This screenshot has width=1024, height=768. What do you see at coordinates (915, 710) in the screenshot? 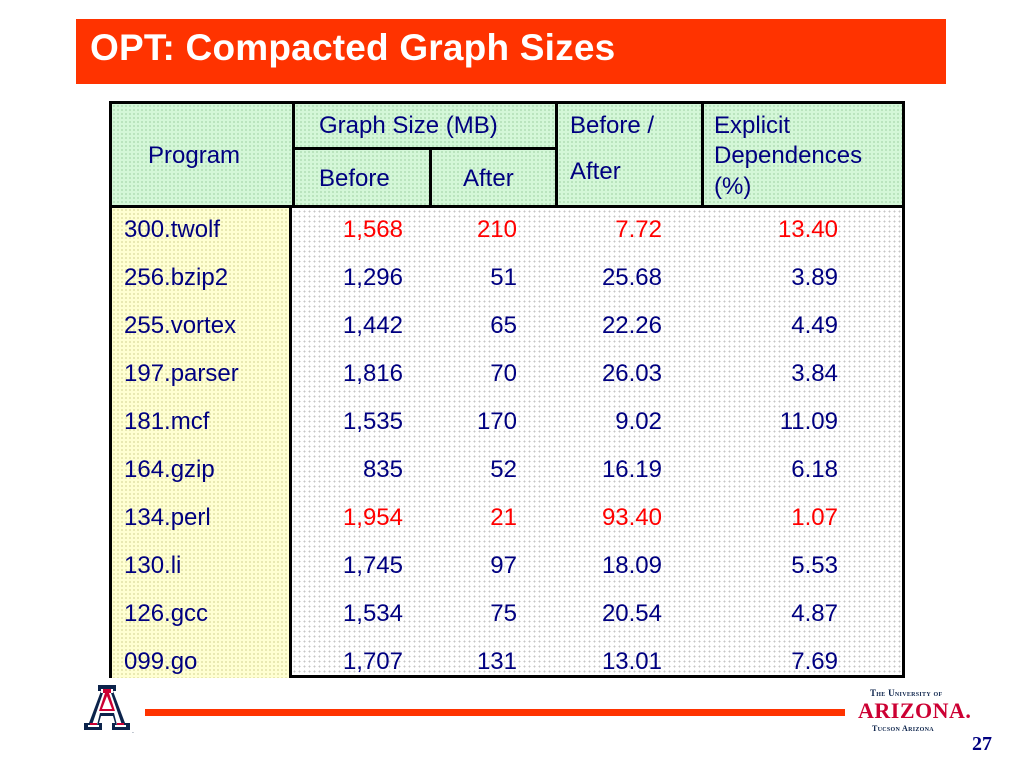
I see `wordmark-arizona: ARIZONA.` at bounding box center [915, 710].